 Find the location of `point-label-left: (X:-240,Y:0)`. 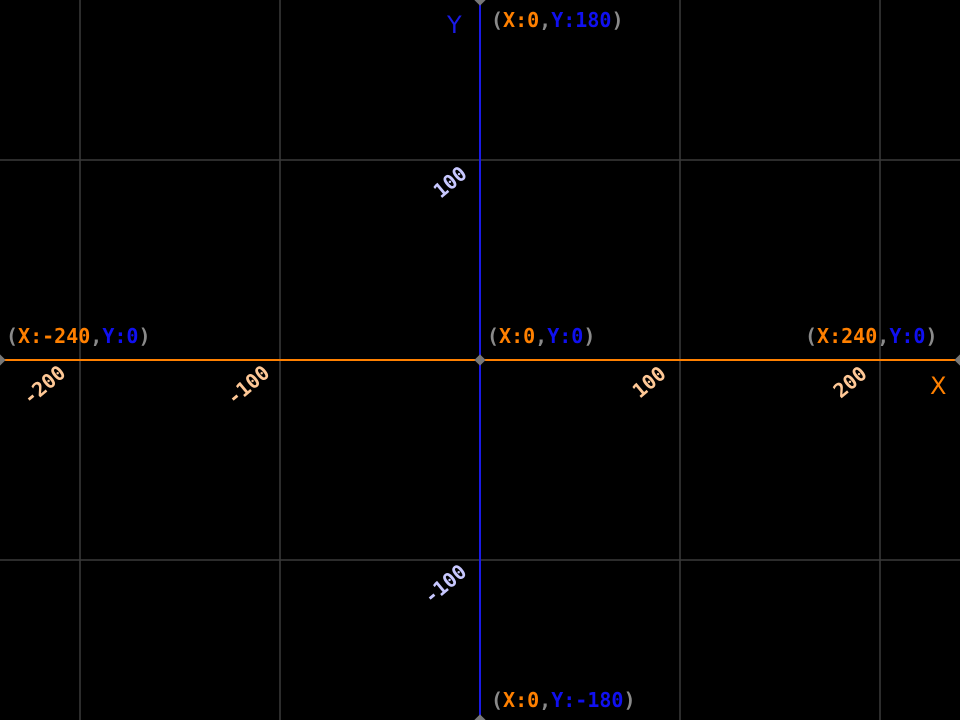

point-label-left: (X:-240,Y:0) is located at coordinates (78, 336).